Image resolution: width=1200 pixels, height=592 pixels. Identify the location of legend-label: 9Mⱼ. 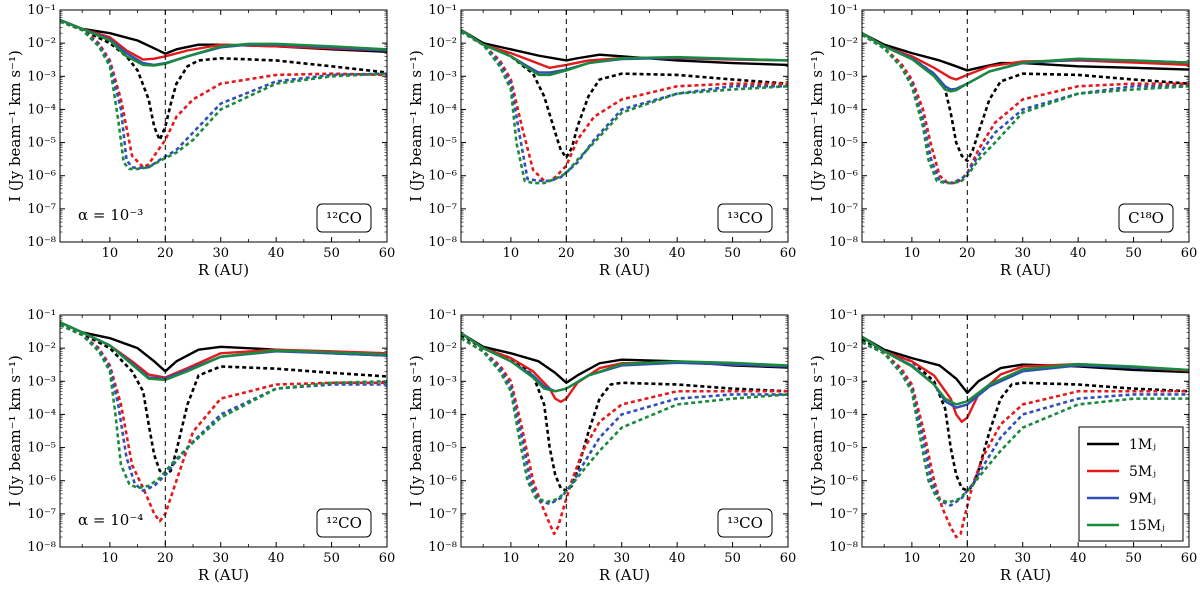
(1142, 499).